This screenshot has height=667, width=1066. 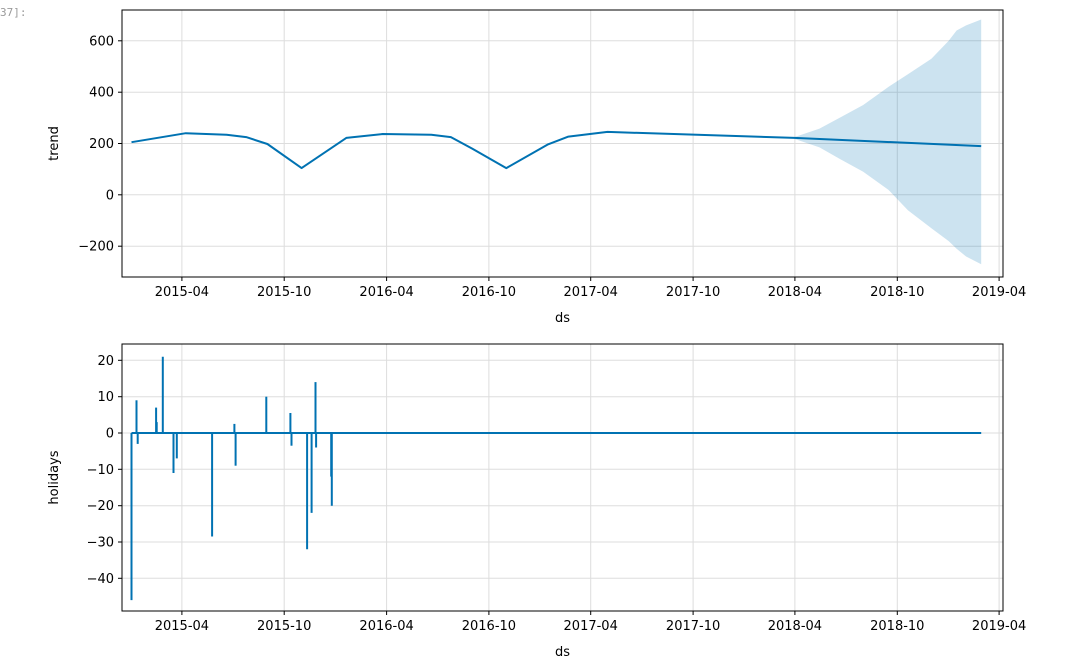 What do you see at coordinates (100, 543) in the screenshot?
I see `y-tick-label: −30` at bounding box center [100, 543].